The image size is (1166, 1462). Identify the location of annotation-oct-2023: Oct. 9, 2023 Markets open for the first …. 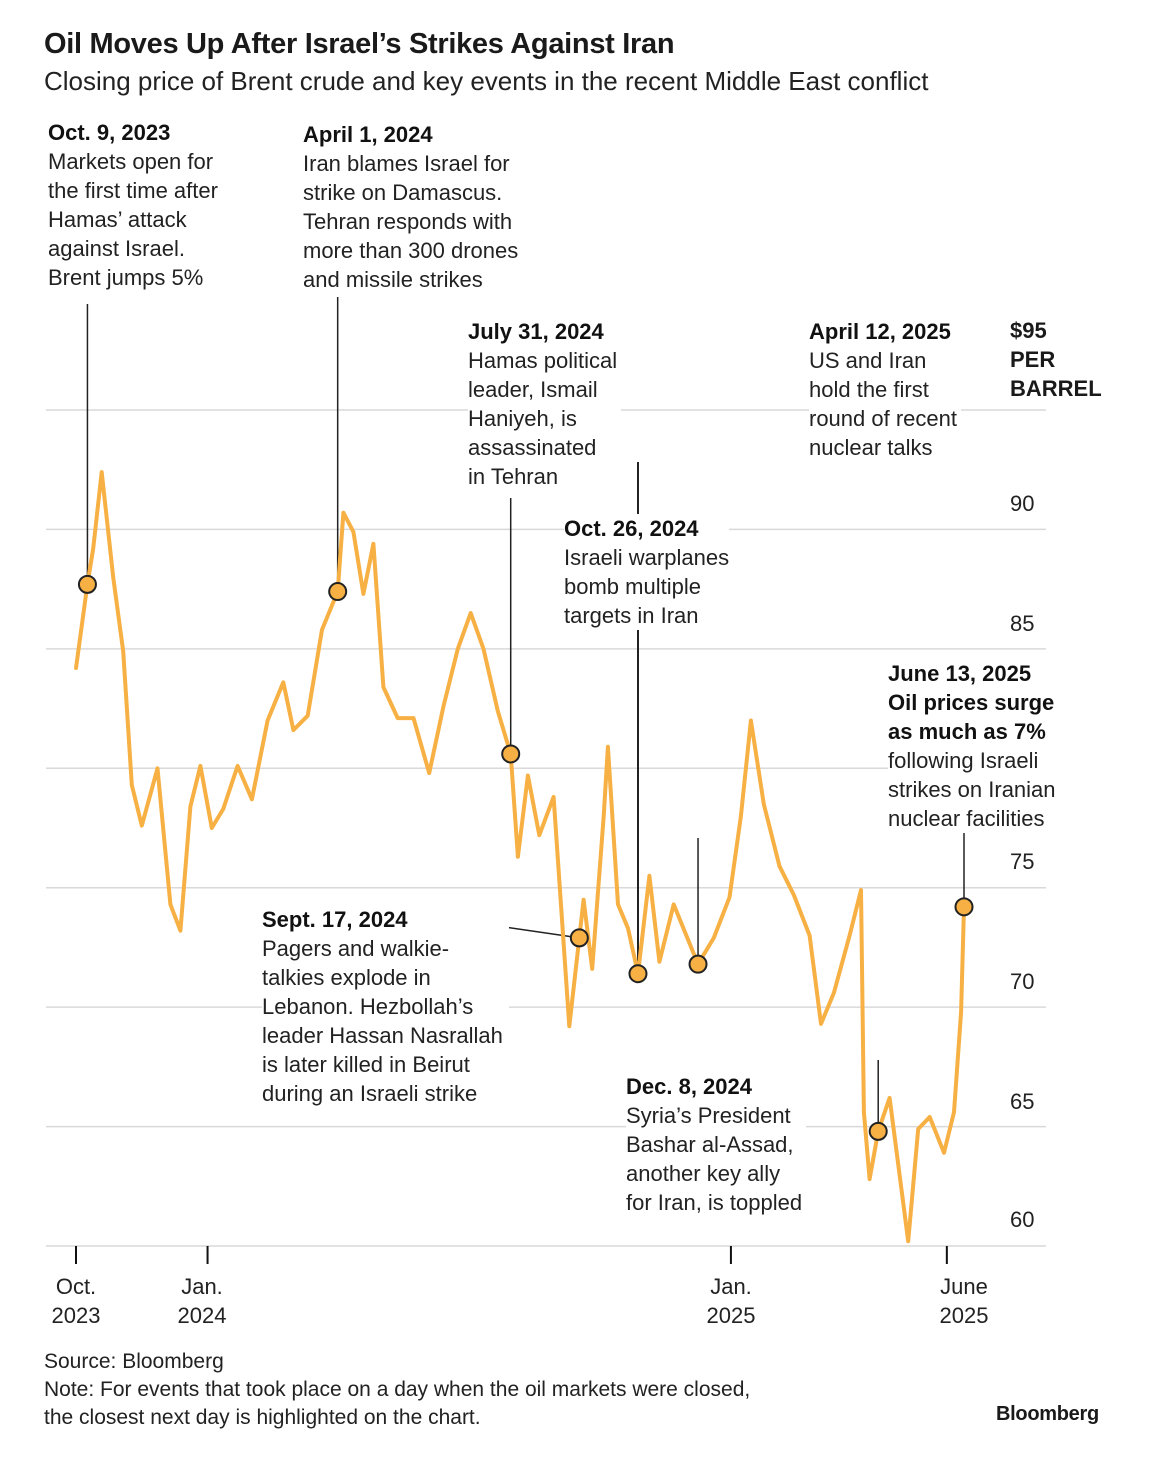
(133, 205).